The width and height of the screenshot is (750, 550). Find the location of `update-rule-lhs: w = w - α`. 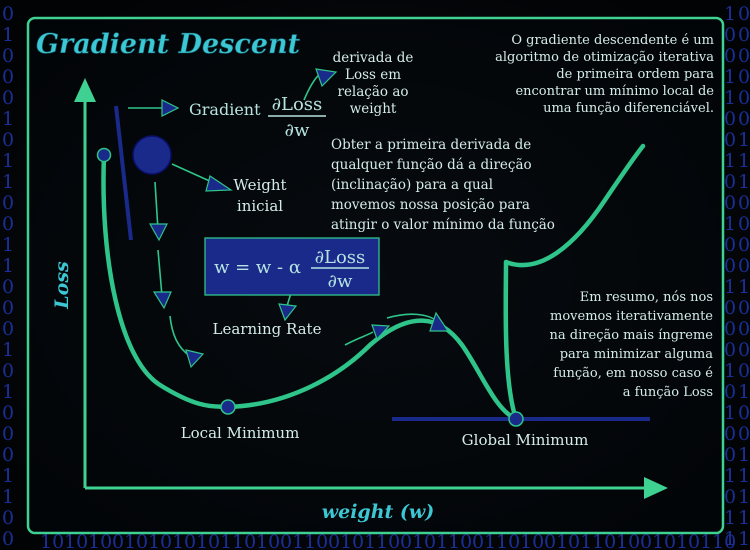

update-rule-lhs: w = w - α is located at coordinates (257, 267).